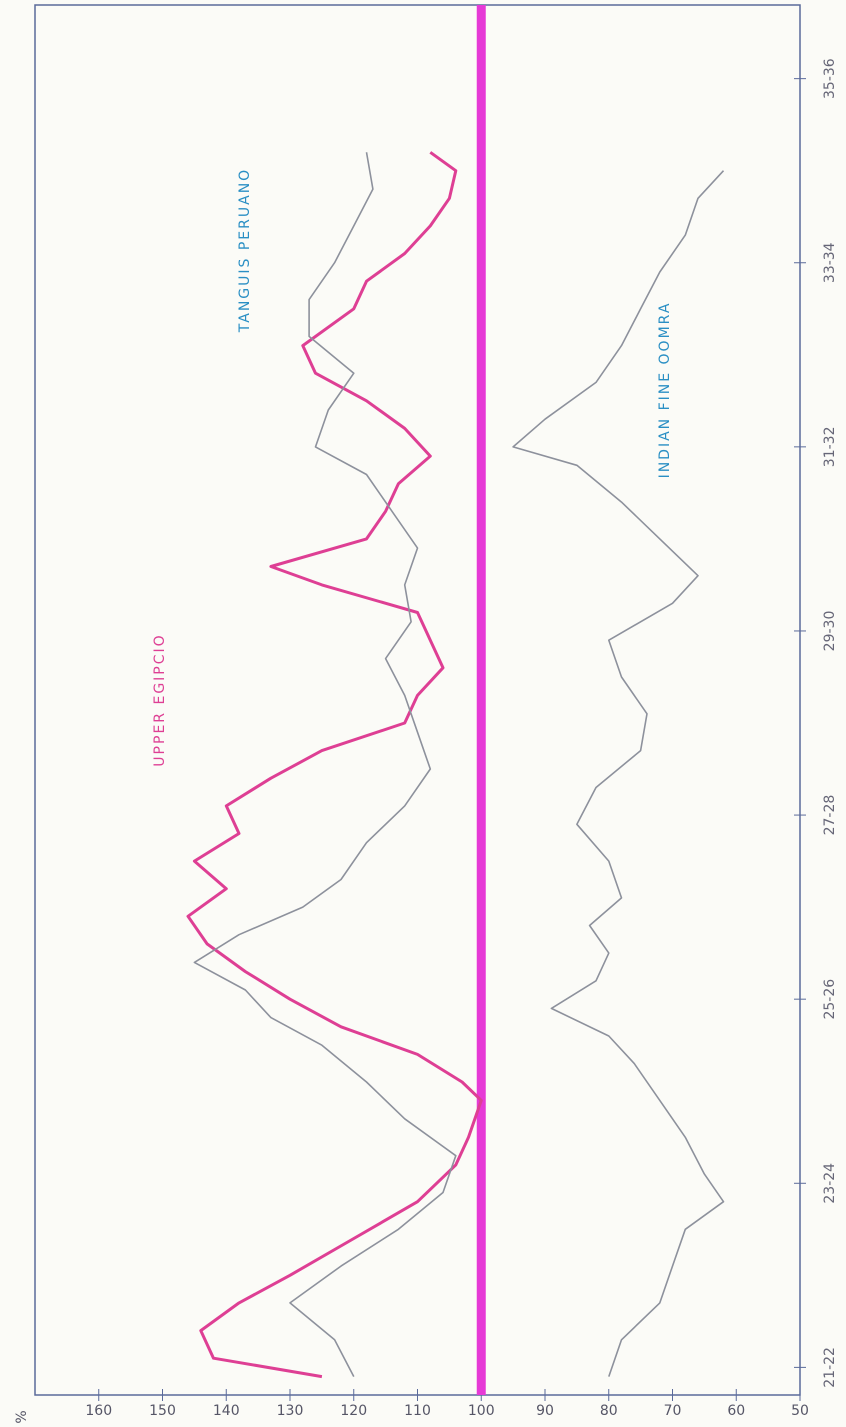 The height and width of the screenshot is (1427, 846). Describe the element at coordinates (417, 1411) in the screenshot. I see `y-tick-label: 110` at that location.